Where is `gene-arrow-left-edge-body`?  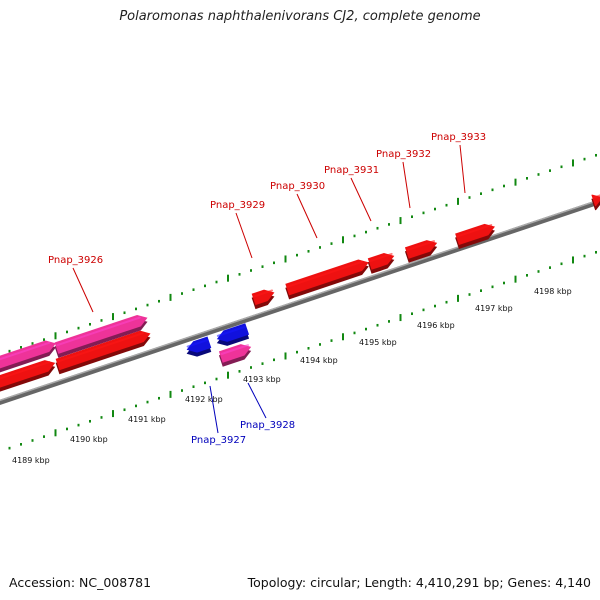
gene-arrow-left-edge-body is located at coordinates (28, 374).